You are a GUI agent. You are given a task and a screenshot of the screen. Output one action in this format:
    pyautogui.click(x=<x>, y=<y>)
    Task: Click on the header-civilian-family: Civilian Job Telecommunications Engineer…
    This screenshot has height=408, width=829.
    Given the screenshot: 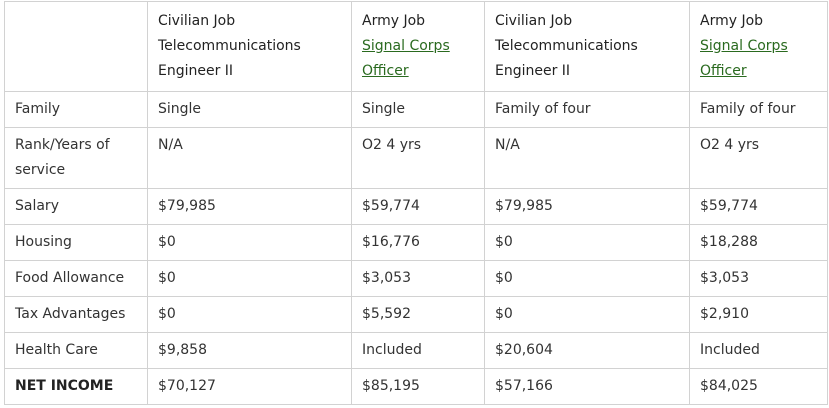 What is the action you would take?
    pyautogui.click(x=587, y=46)
    